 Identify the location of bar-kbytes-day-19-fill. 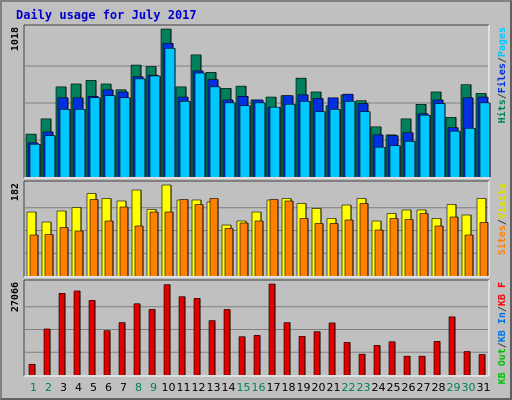
(302, 355).